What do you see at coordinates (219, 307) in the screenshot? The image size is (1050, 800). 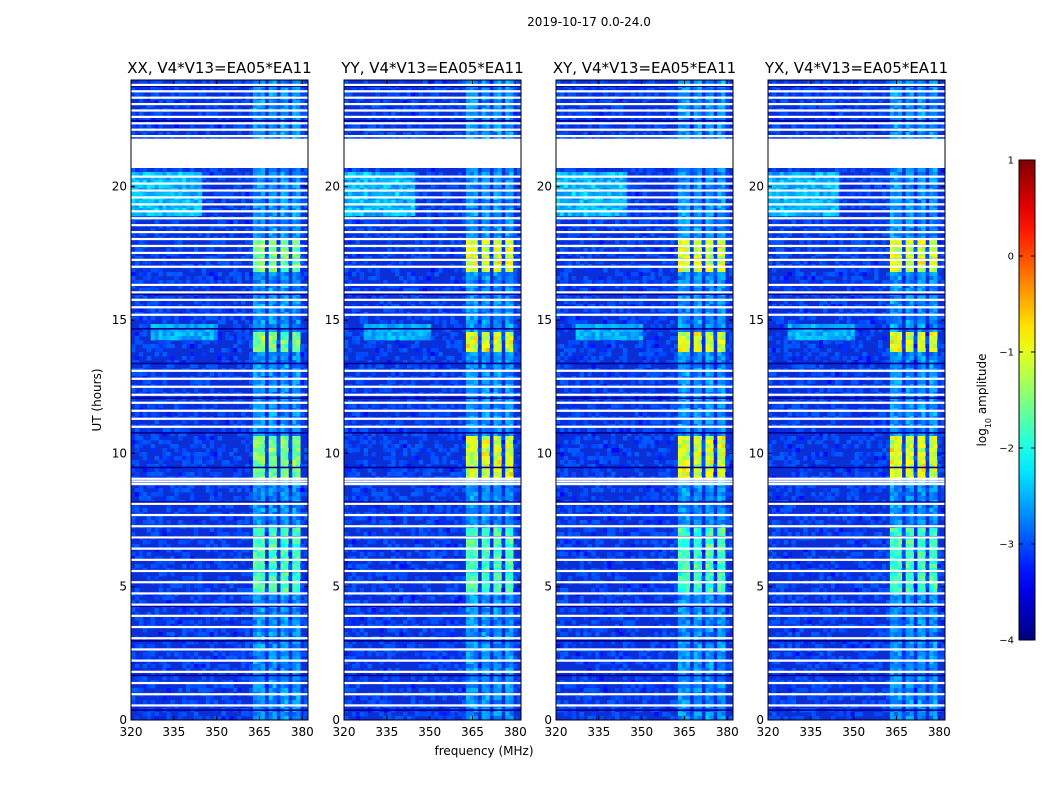 I see `flagged-row` at bounding box center [219, 307].